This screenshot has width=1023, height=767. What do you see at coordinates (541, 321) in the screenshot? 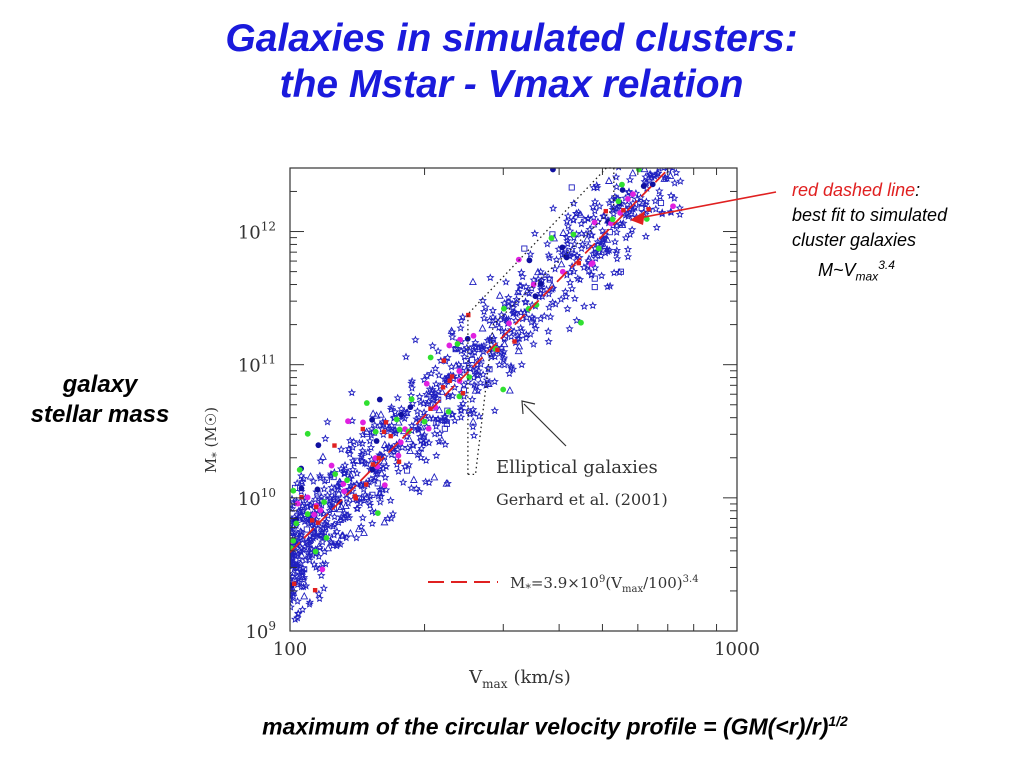
I see `elliptical-region` at bounding box center [541, 321].